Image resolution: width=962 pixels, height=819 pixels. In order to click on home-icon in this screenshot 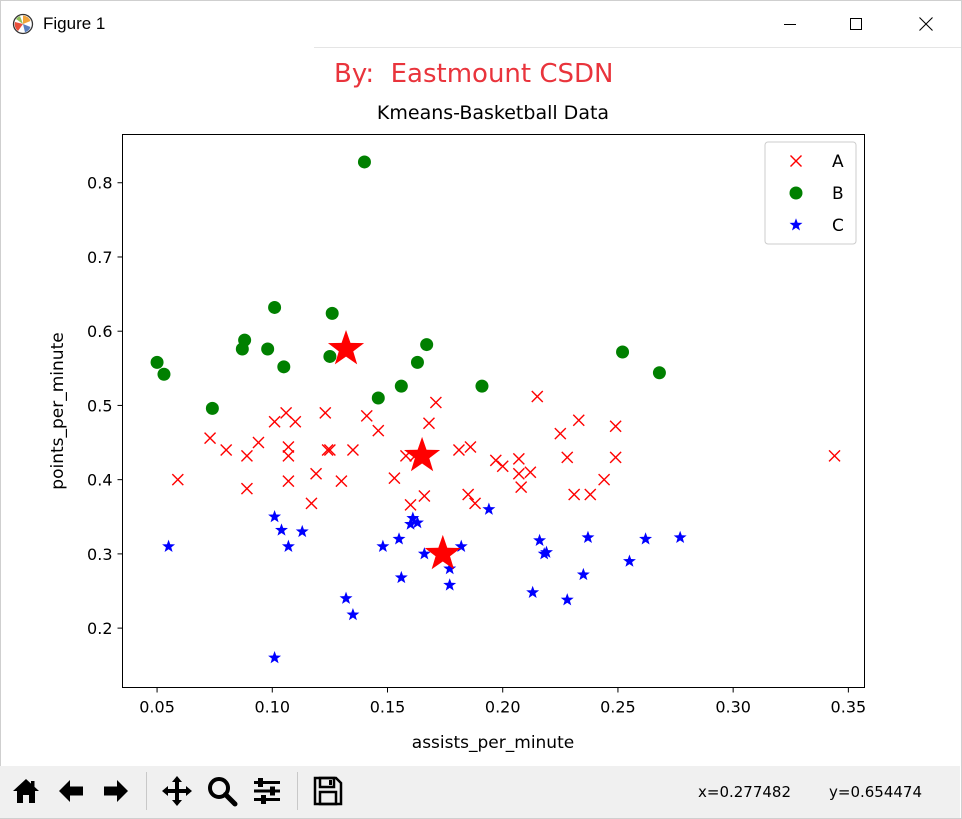, I will do `click(26, 791)`.